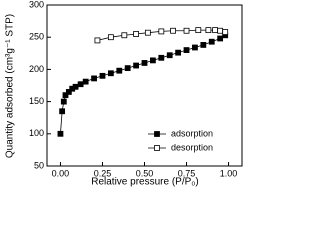 The height and width of the screenshot is (240, 320). What do you see at coordinates (36, 69) in the screenshot?
I see `y-tick-label: 200` at bounding box center [36, 69].